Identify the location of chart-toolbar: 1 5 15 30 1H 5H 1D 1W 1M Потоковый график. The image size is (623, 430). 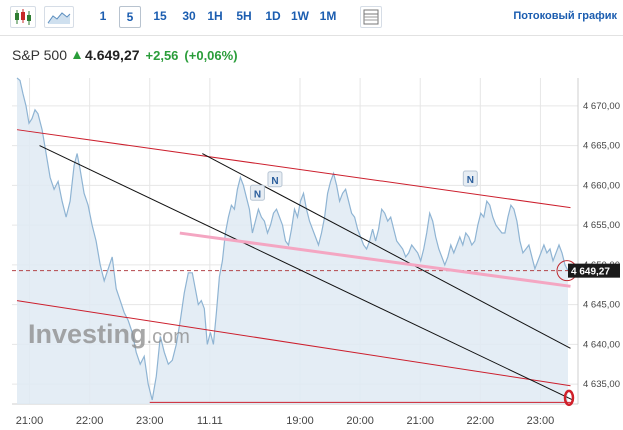
(311, 18).